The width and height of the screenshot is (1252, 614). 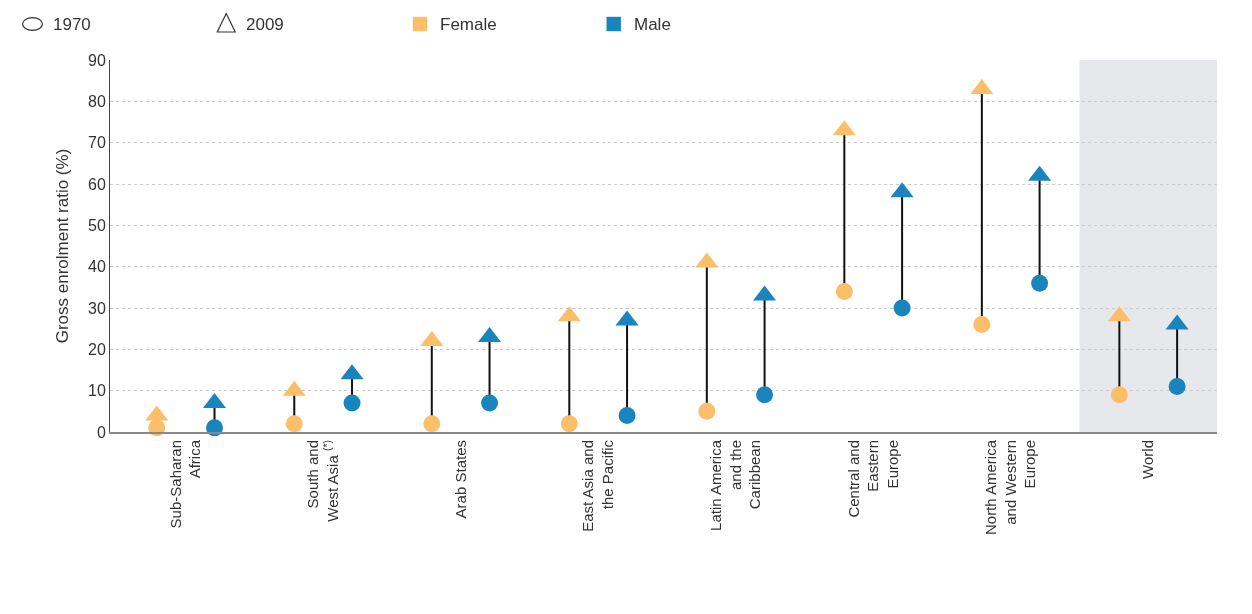 What do you see at coordinates (97, 184) in the screenshot?
I see `y-tick-label: 60` at bounding box center [97, 184].